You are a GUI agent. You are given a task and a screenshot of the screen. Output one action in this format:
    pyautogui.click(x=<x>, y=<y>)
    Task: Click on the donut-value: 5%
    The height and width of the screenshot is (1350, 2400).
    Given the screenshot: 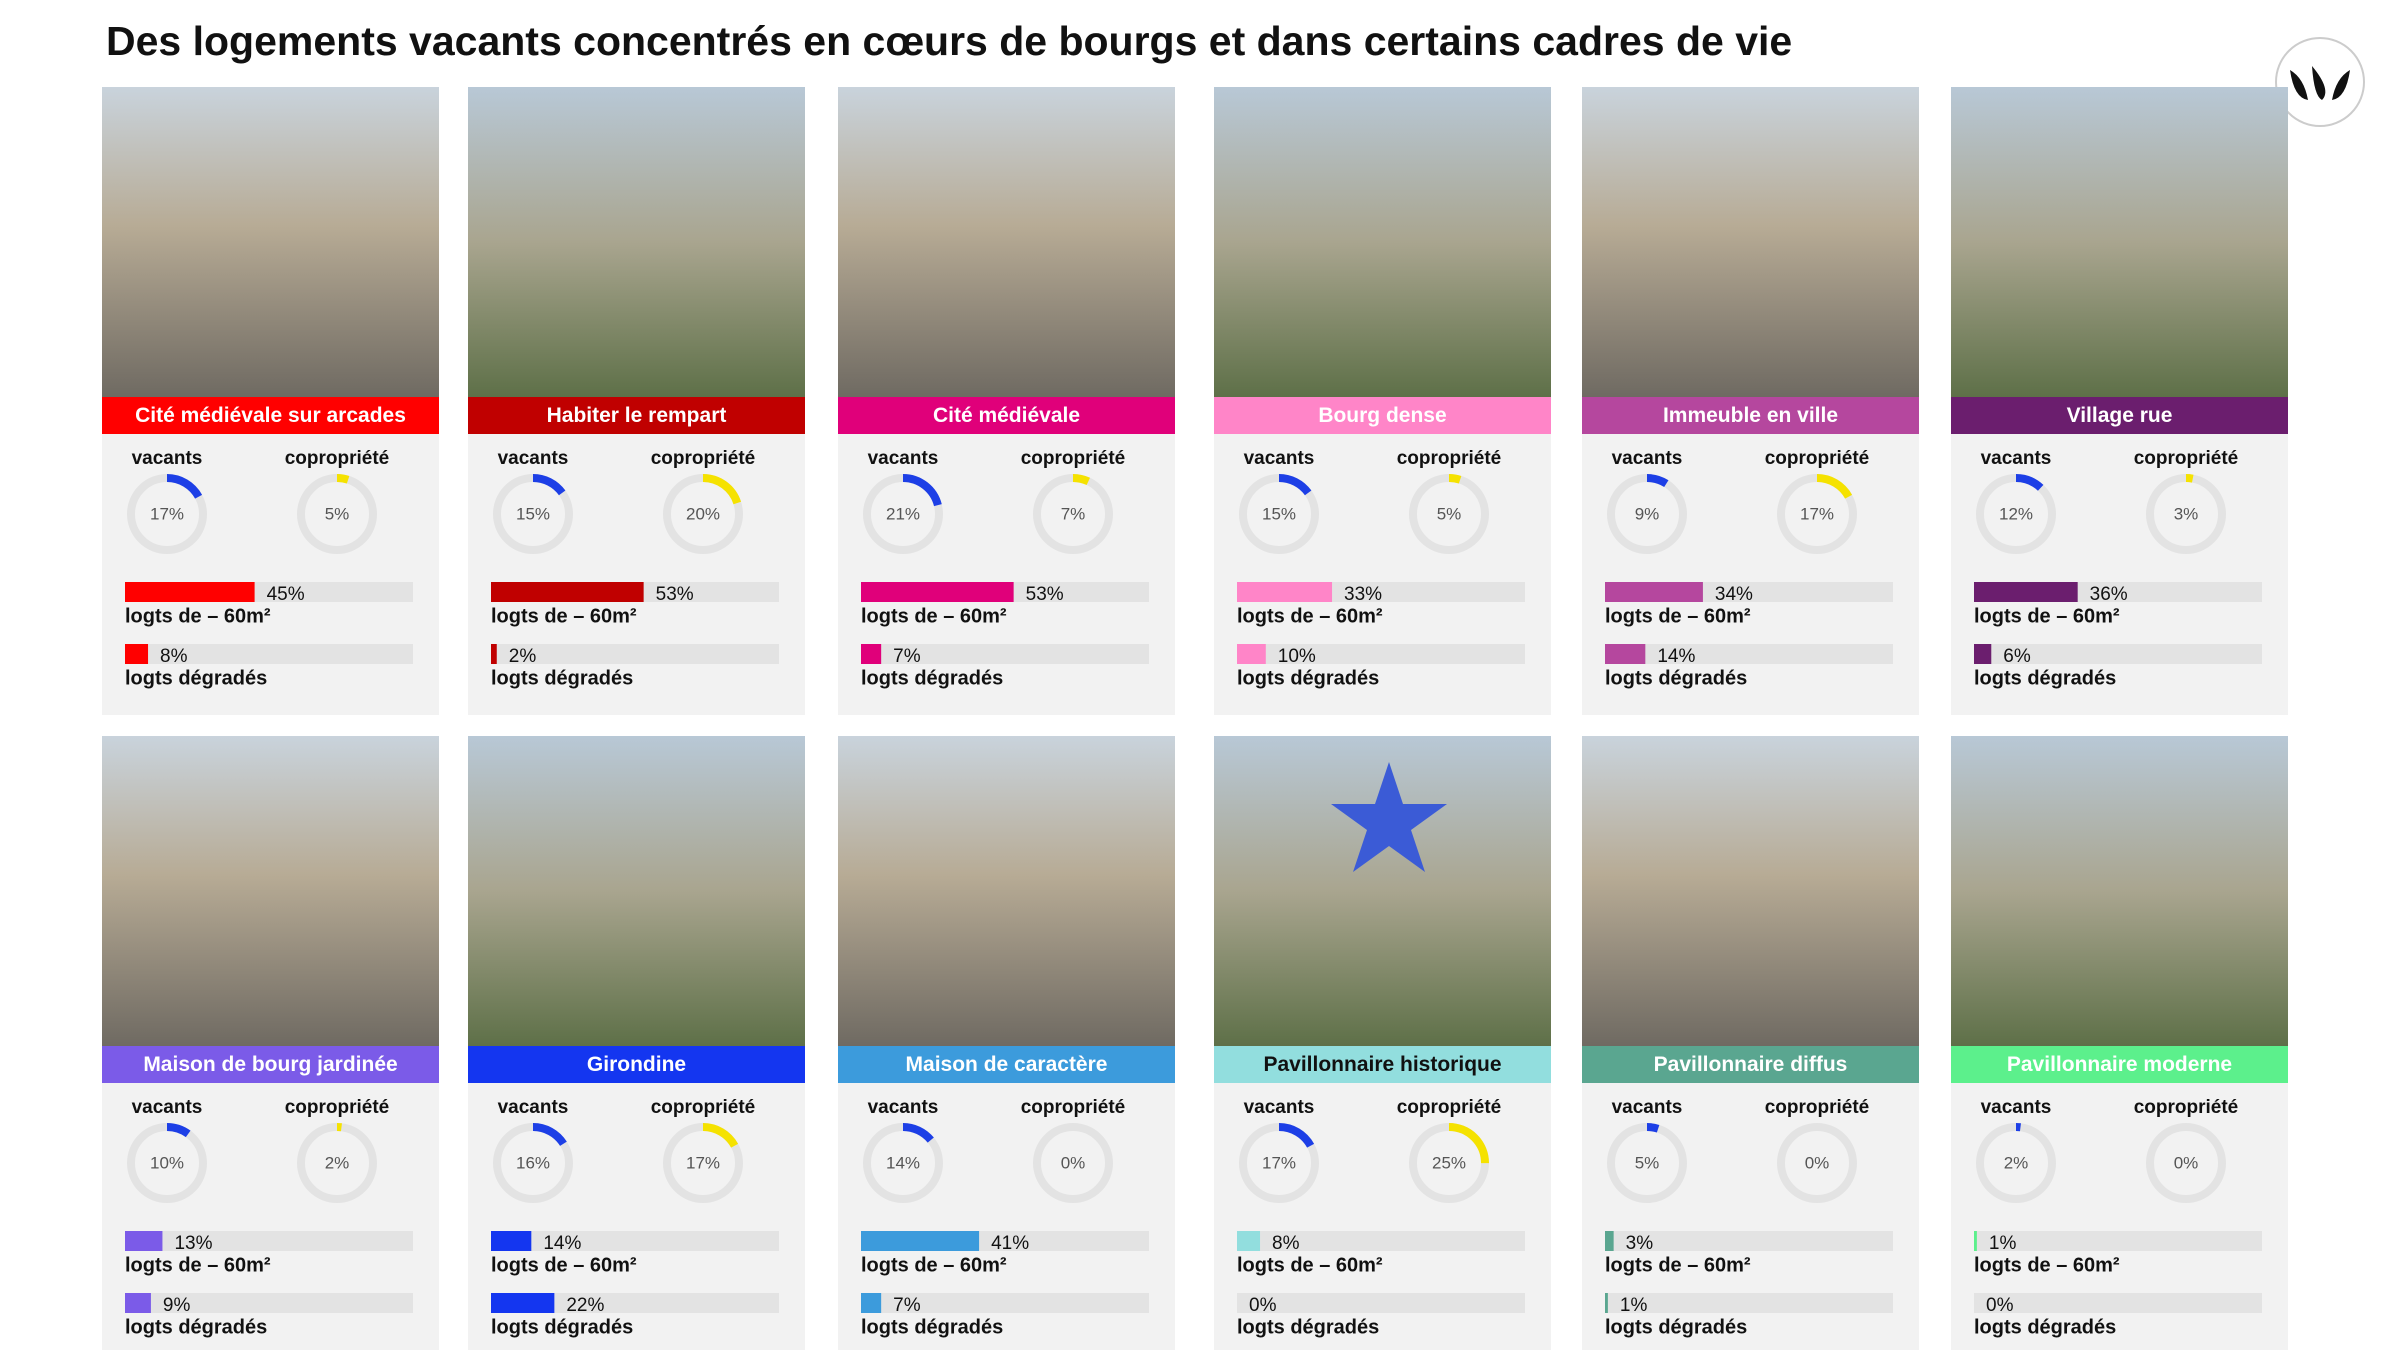 What is the action you would take?
    pyautogui.click(x=337, y=513)
    